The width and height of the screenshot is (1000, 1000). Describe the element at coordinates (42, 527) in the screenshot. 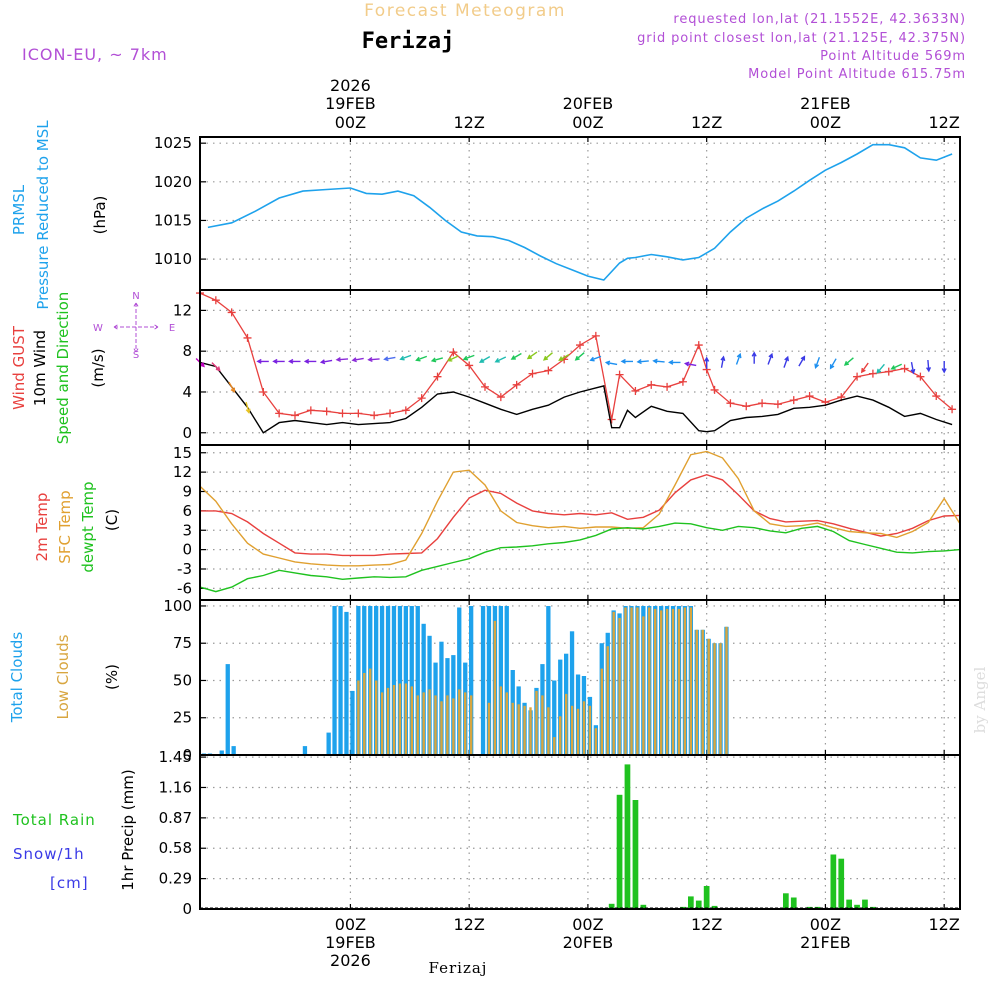

I see `temp-2m-label: 2m Temp` at that location.